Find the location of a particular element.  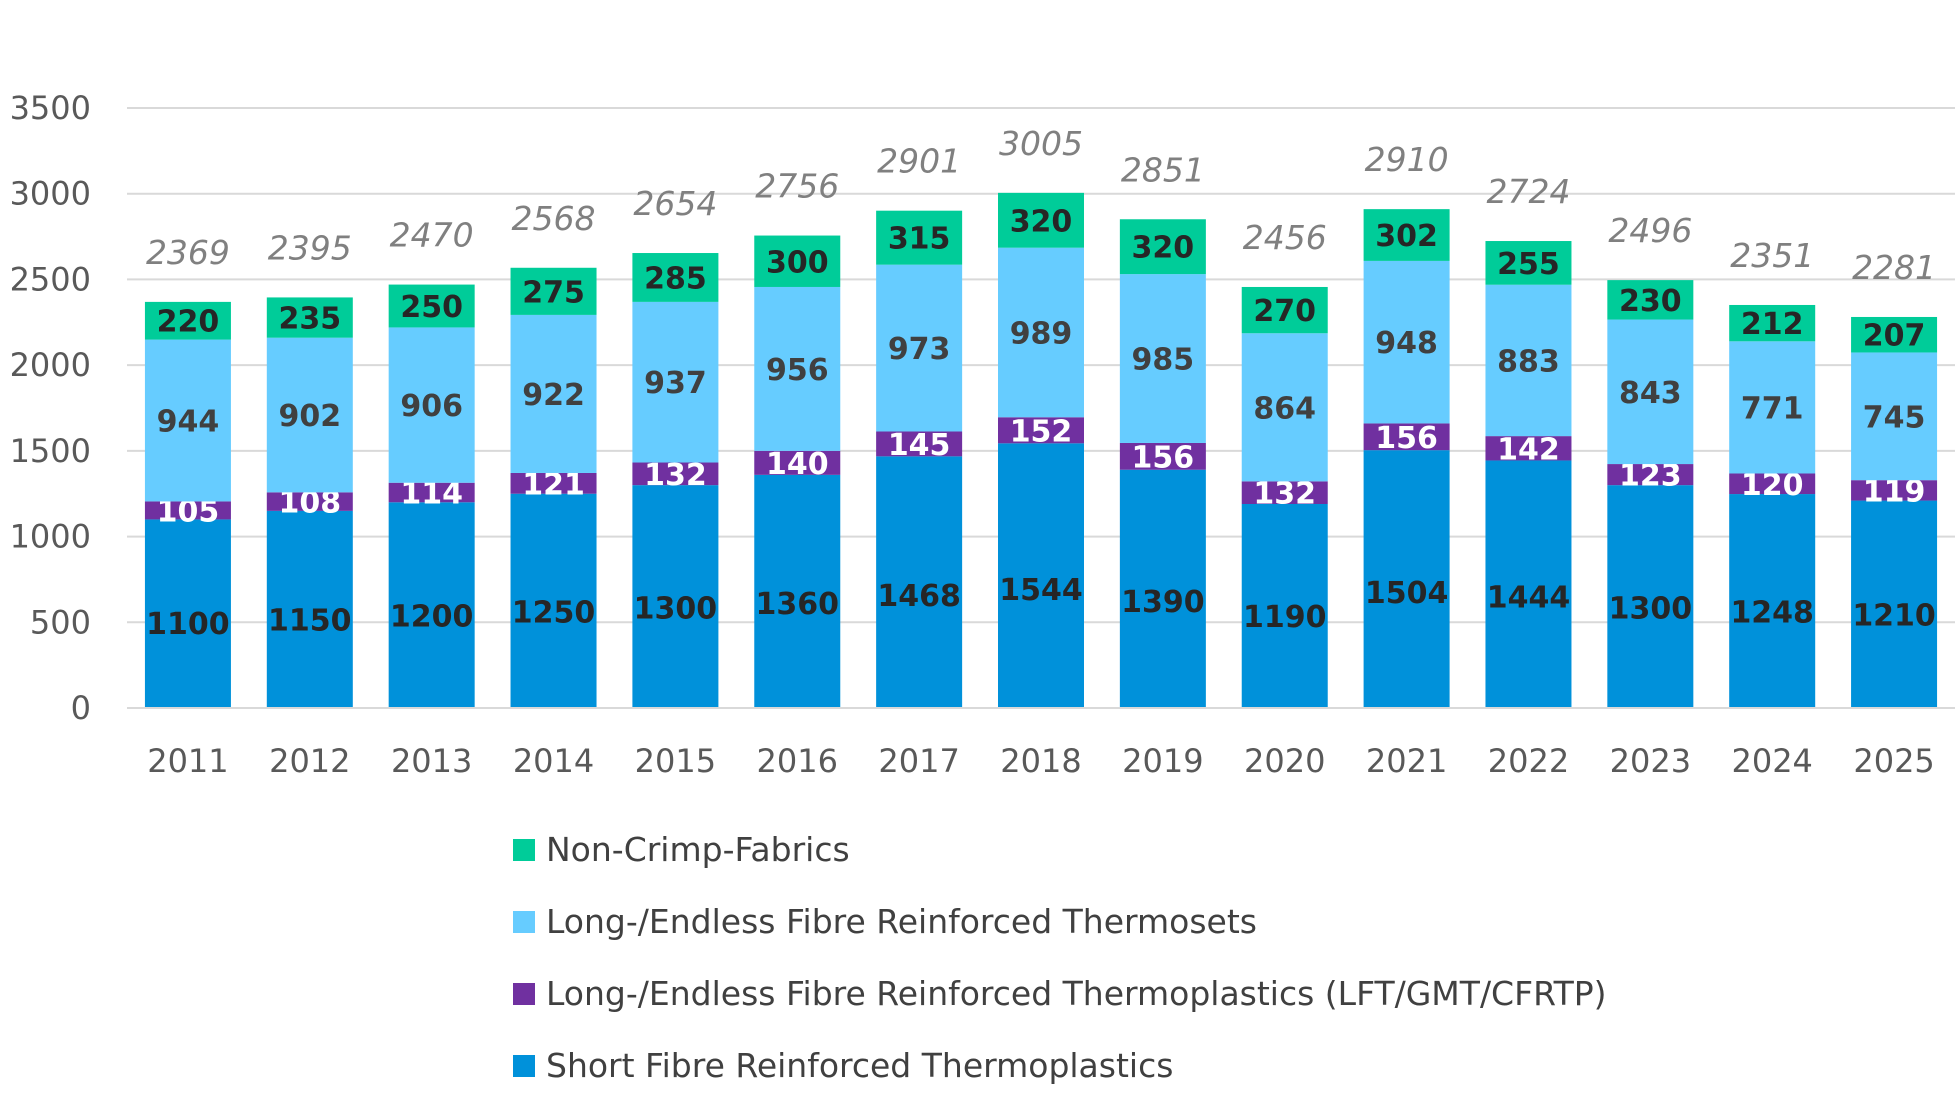

data-label: 285 is located at coordinates (675, 278).